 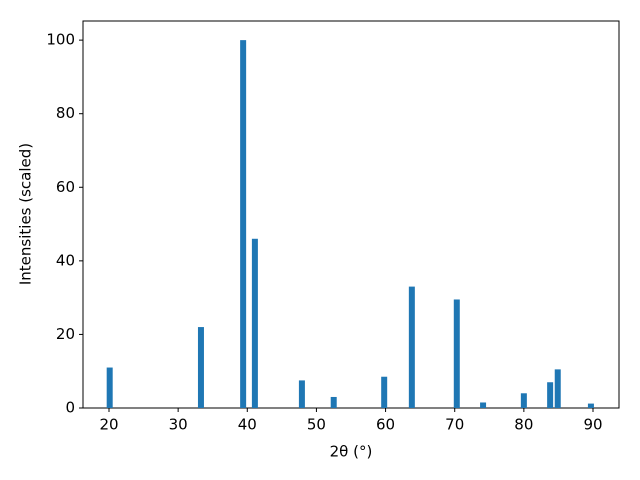 What do you see at coordinates (108, 425) in the screenshot?
I see `x-tick-label: 20` at bounding box center [108, 425].